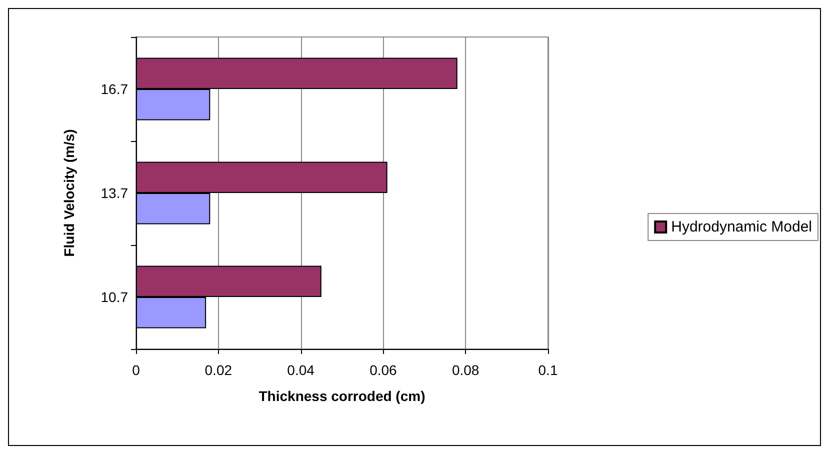  I want to click on x-tick-label: 0.08, so click(466, 370).